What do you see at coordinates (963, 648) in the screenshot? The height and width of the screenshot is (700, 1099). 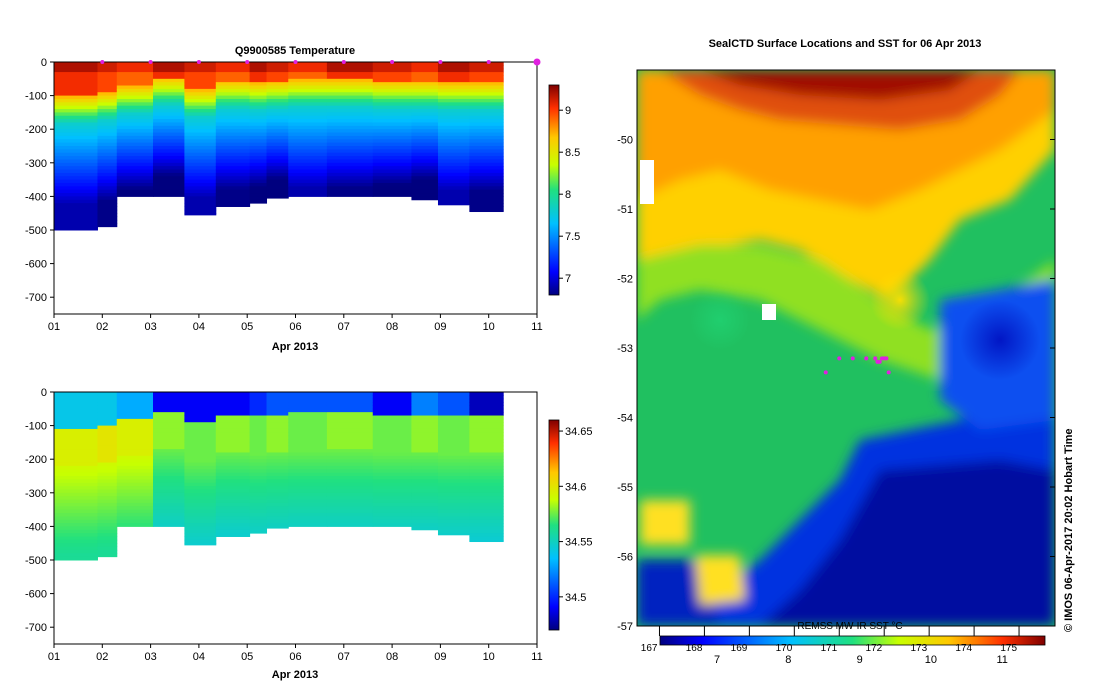 I see `lon-tick-label: 174` at bounding box center [963, 648].